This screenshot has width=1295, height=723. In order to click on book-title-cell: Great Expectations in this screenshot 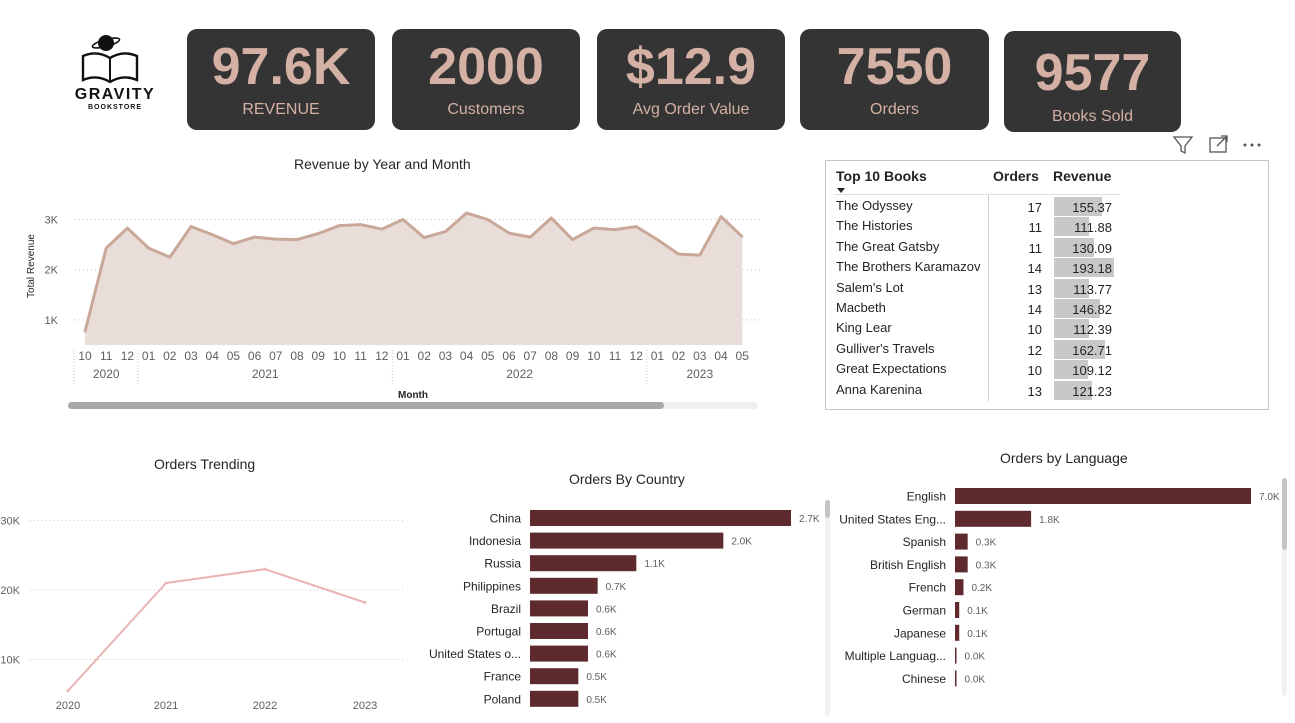, I will do `click(891, 369)`.